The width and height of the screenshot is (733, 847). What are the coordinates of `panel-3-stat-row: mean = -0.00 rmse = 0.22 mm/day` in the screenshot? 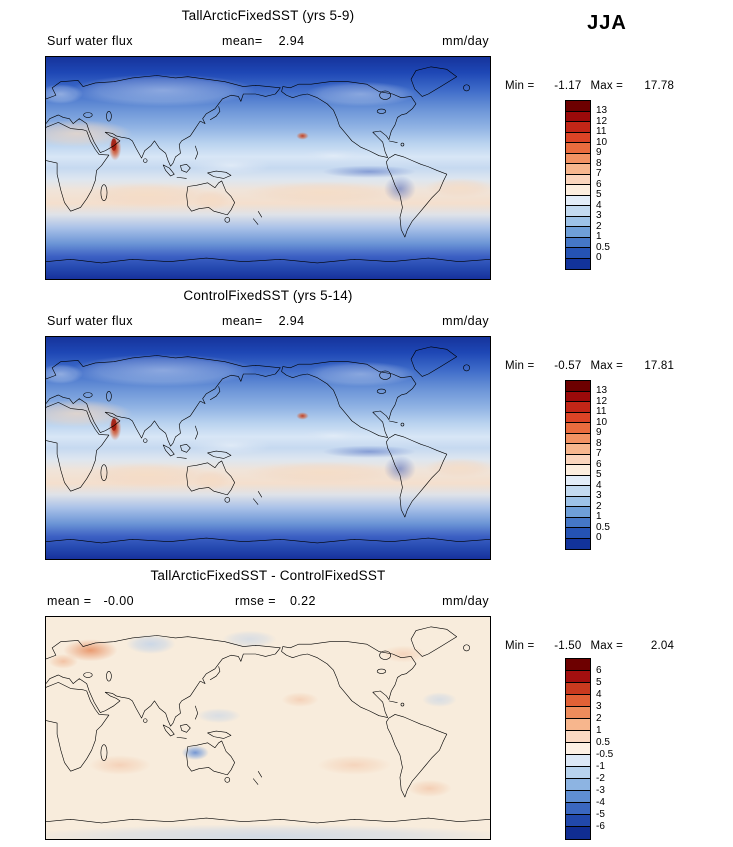 It's located at (268, 602).